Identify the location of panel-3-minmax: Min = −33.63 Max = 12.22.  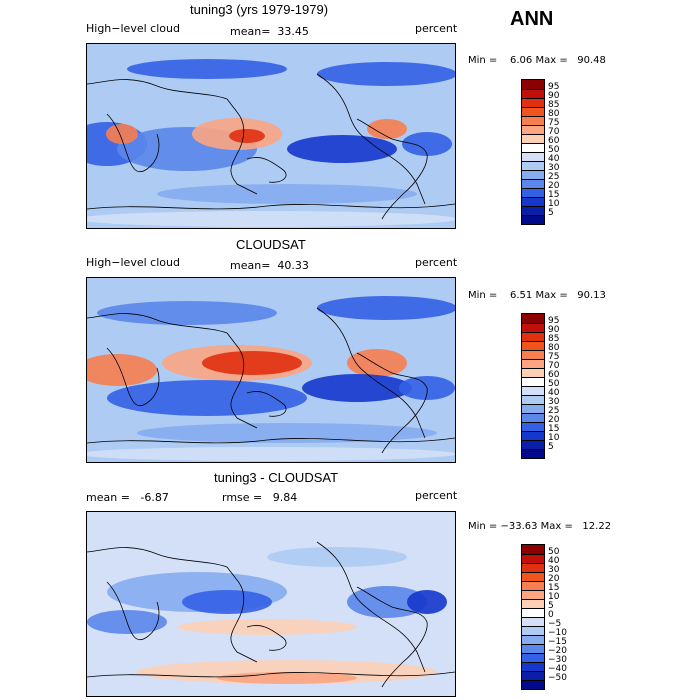
(540, 526).